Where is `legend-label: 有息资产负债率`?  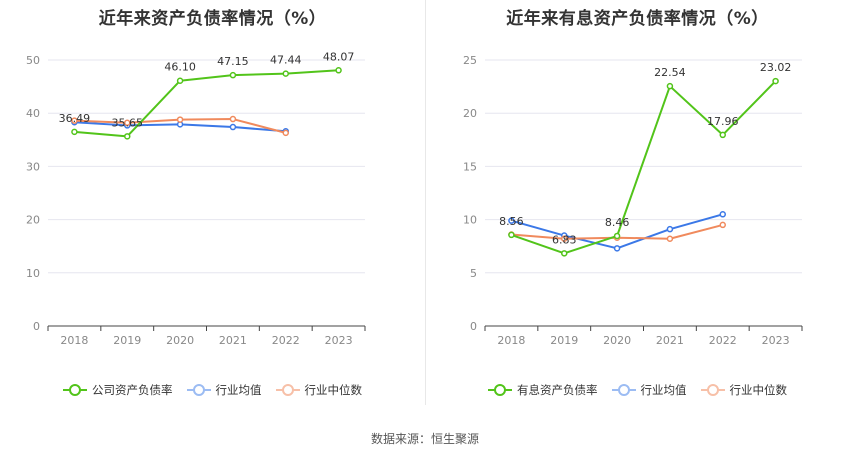
legend-label: 有息资产负债率 is located at coordinates (557, 390).